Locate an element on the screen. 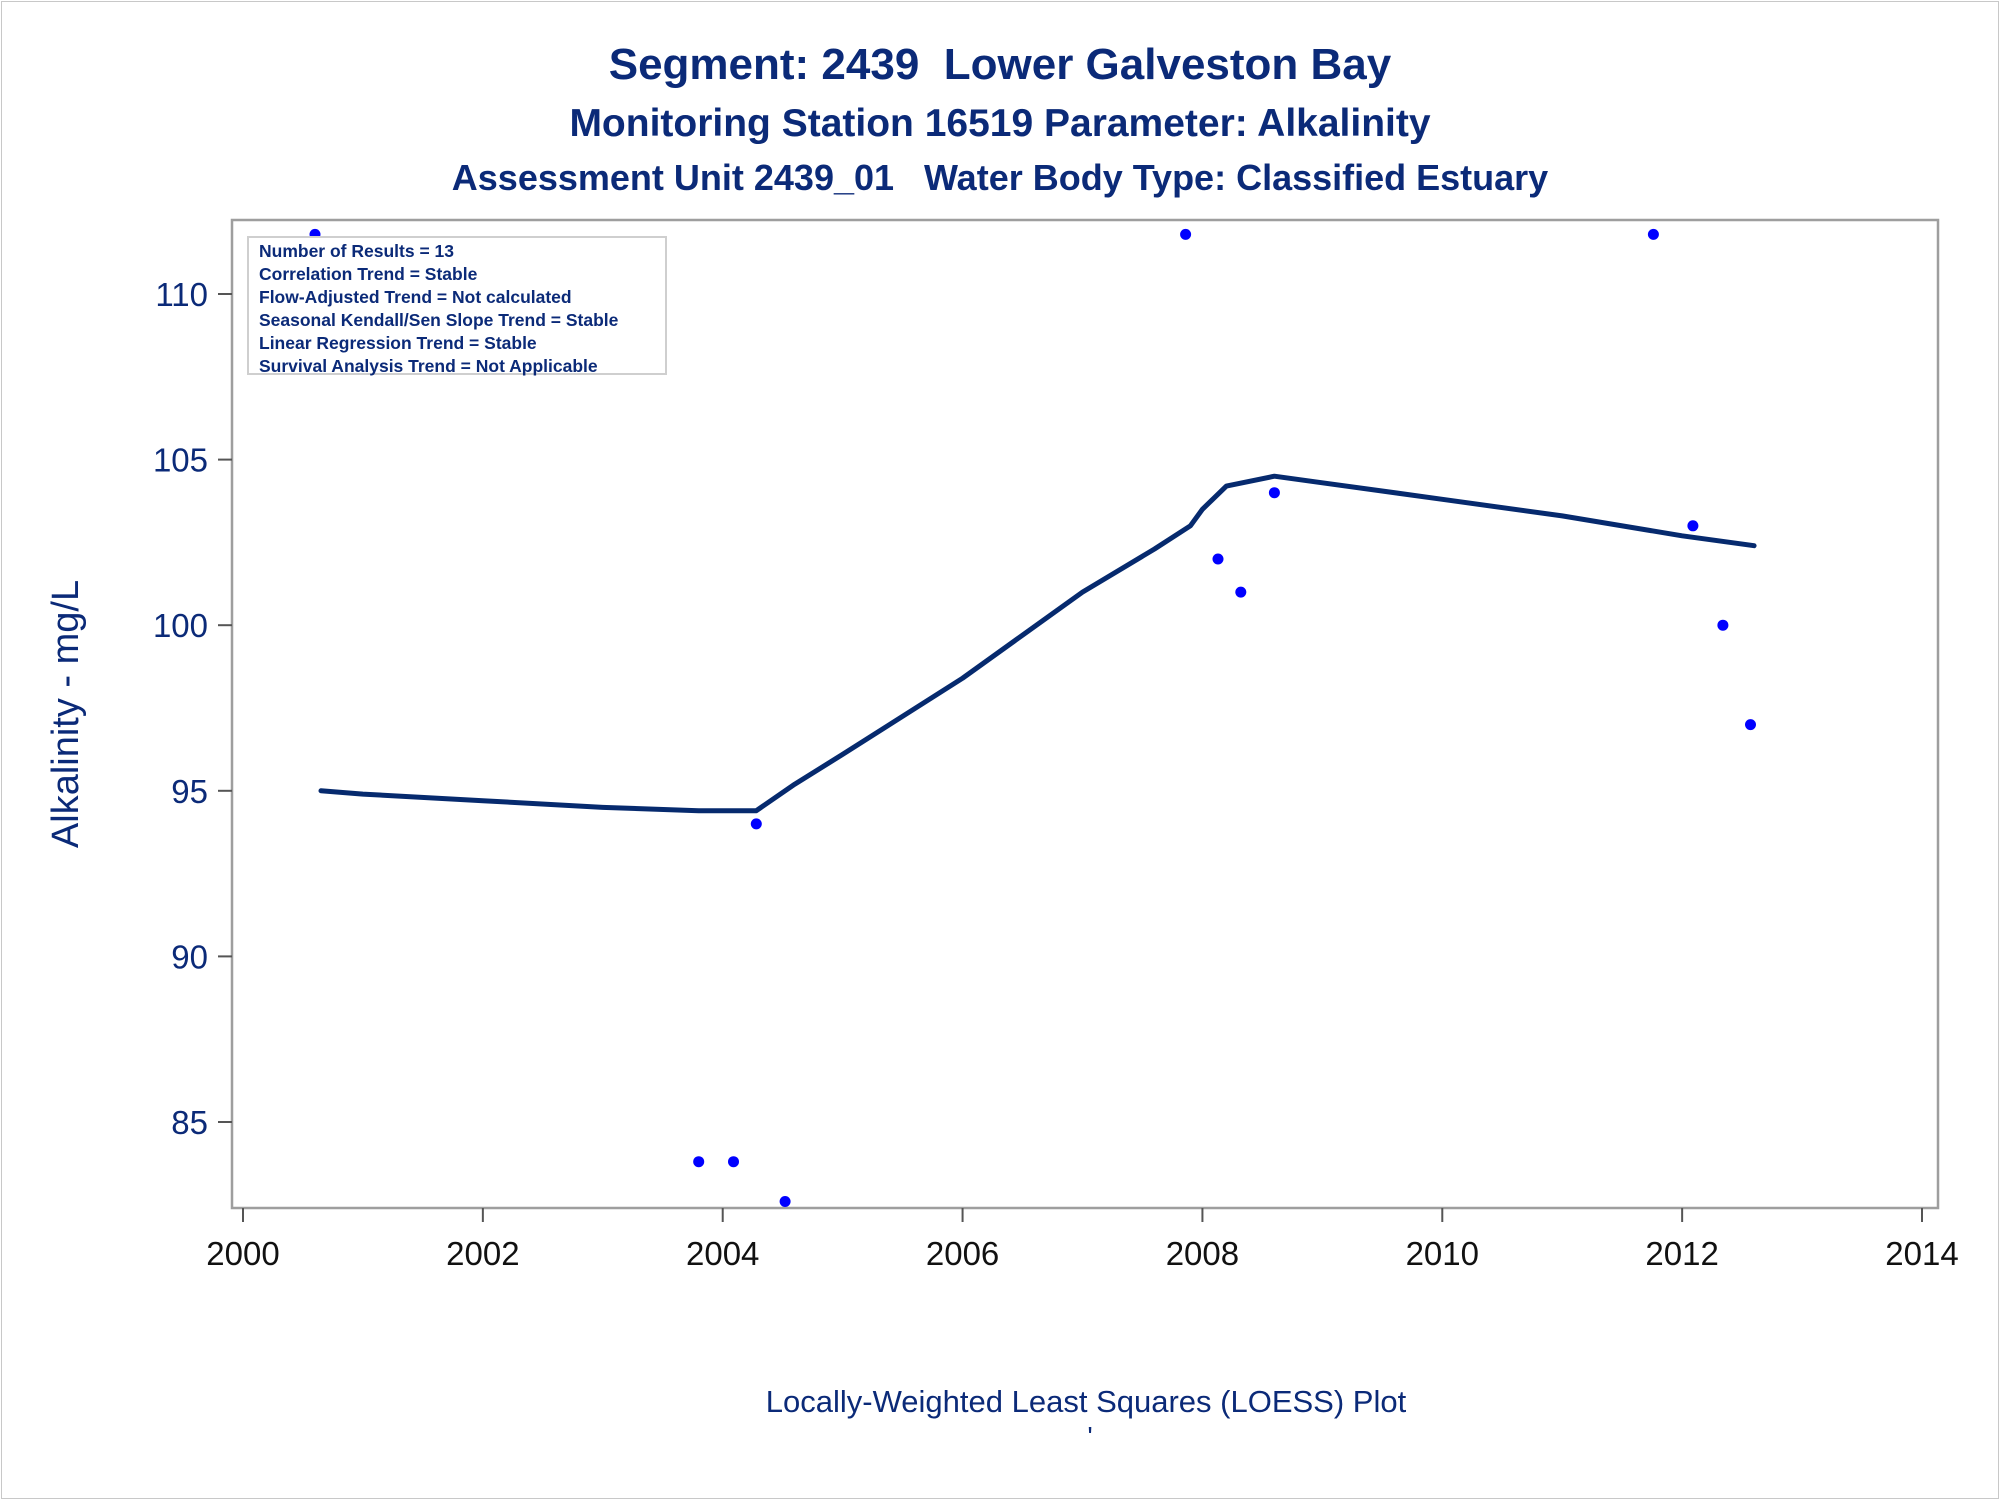 Image resolution: width=2000 pixels, height=1500 pixels. x-tick-label: 2014 is located at coordinates (1921, 1253).